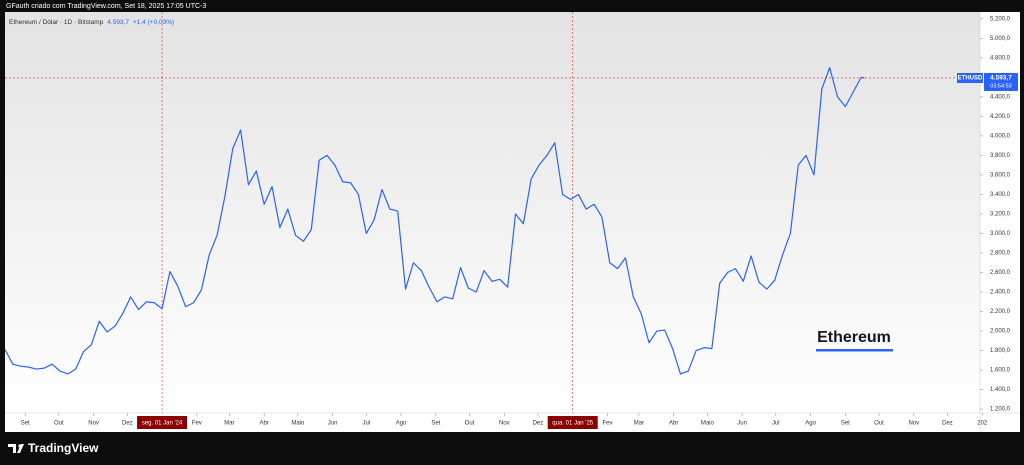  Describe the element at coordinates (1000, 234) in the screenshot. I see `y-tick-label: 3.000,0` at that location.